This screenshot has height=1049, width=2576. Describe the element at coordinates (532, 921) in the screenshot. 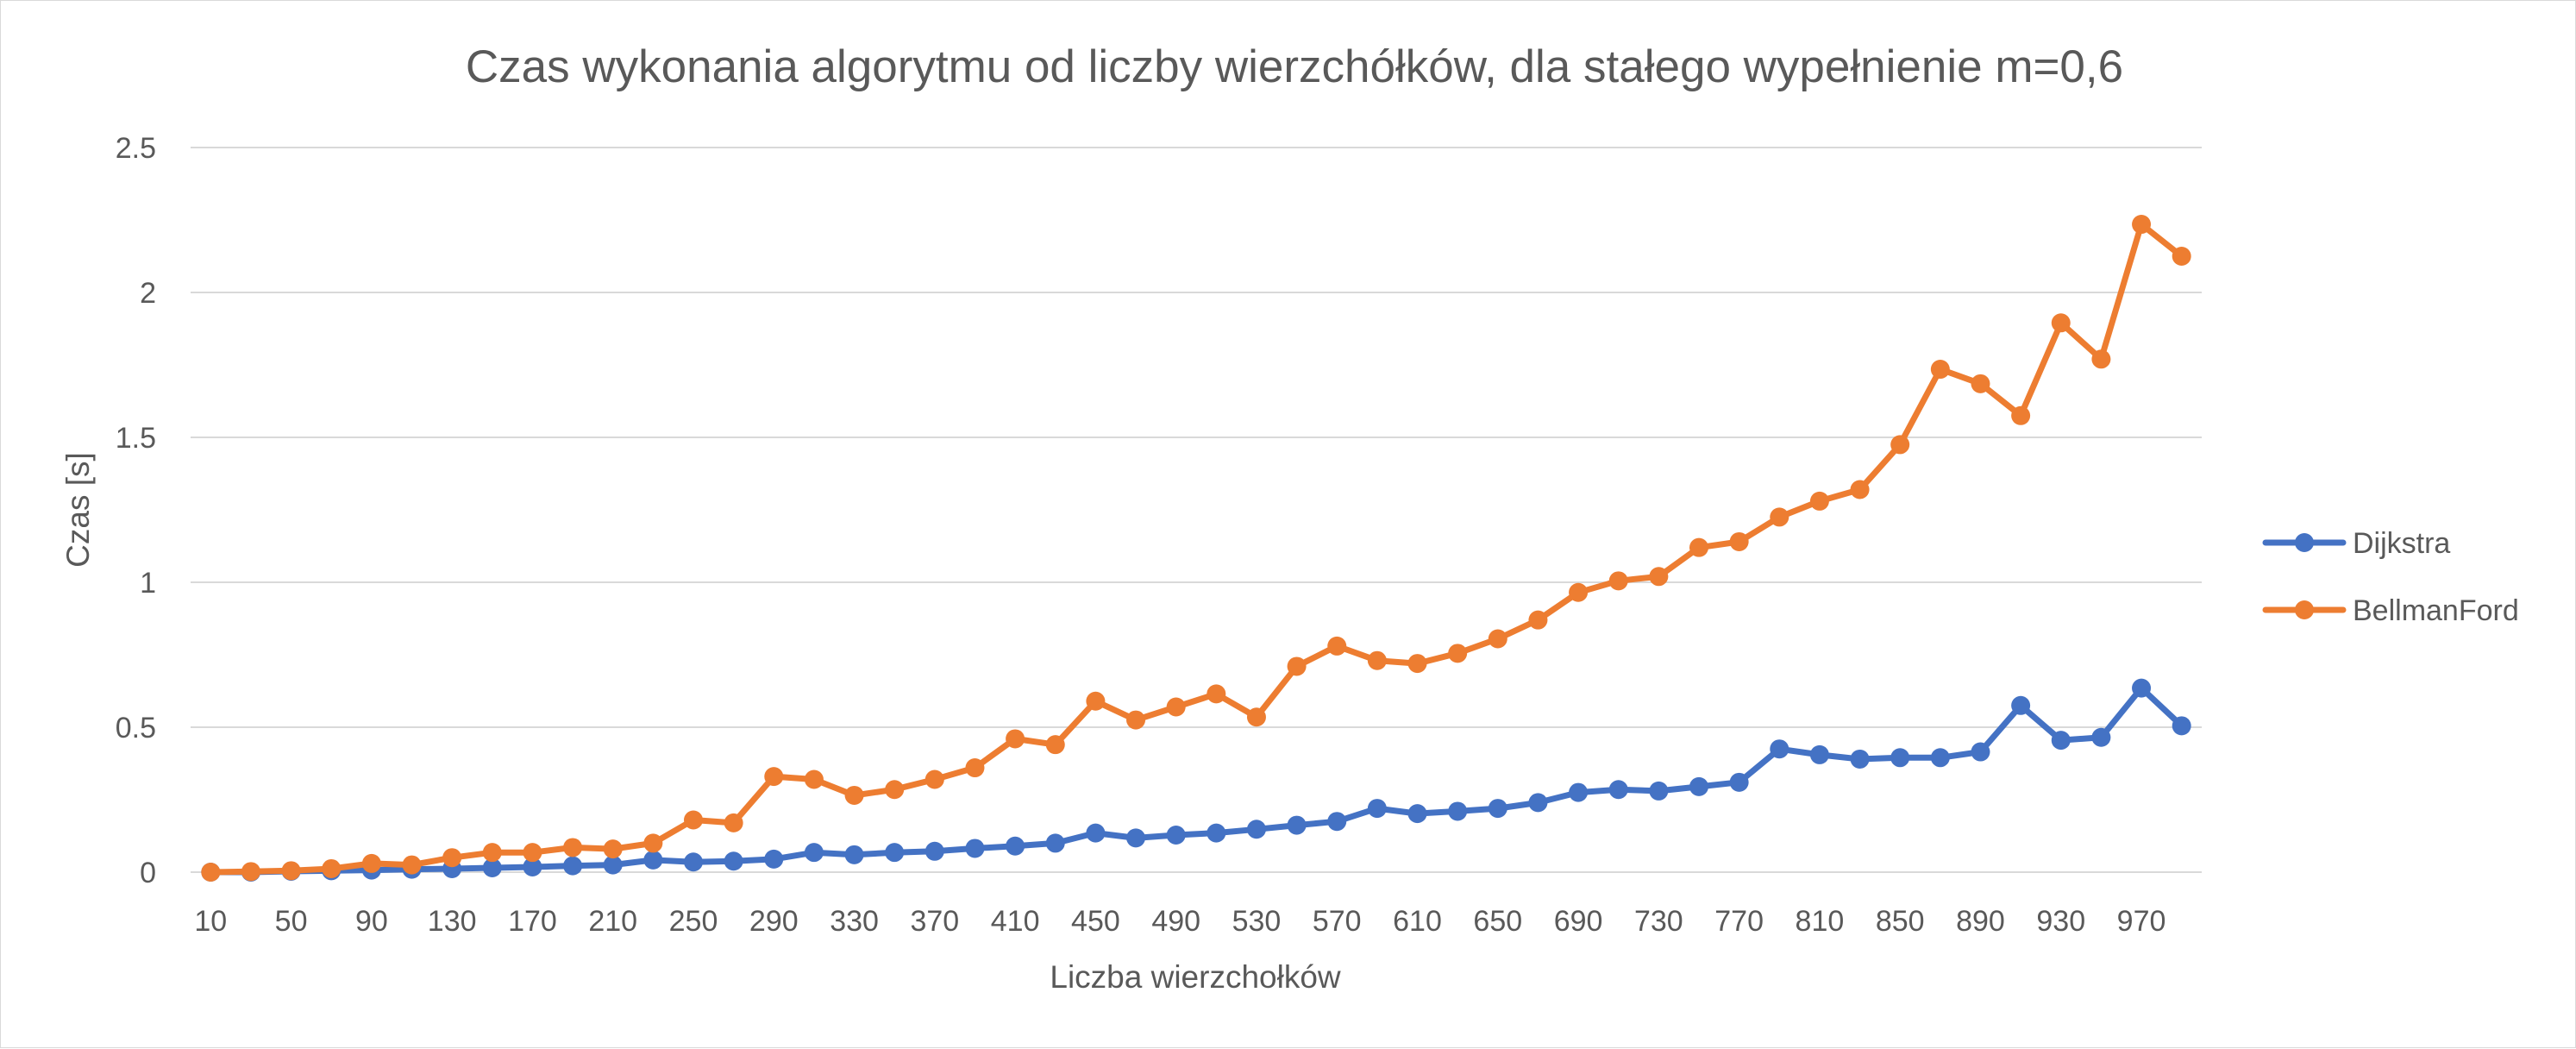

I see `x-tick-label: 170` at that location.